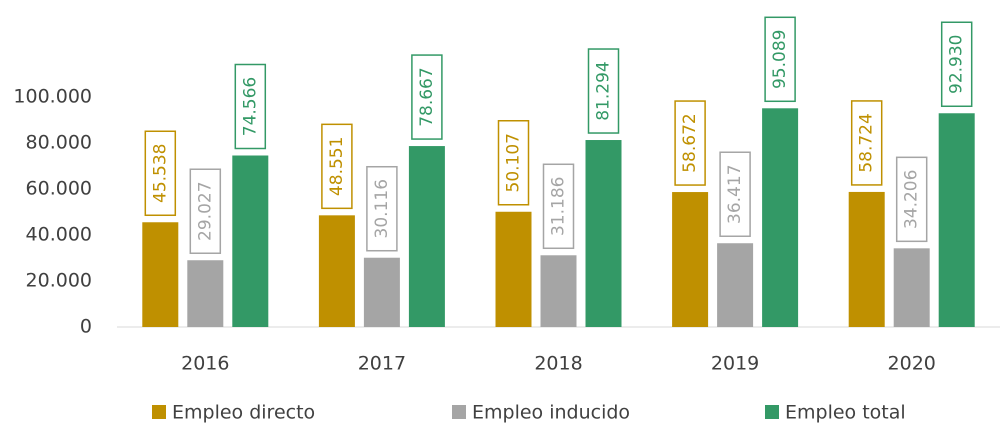  I want to click on value-label: 31.186, so click(559, 206).